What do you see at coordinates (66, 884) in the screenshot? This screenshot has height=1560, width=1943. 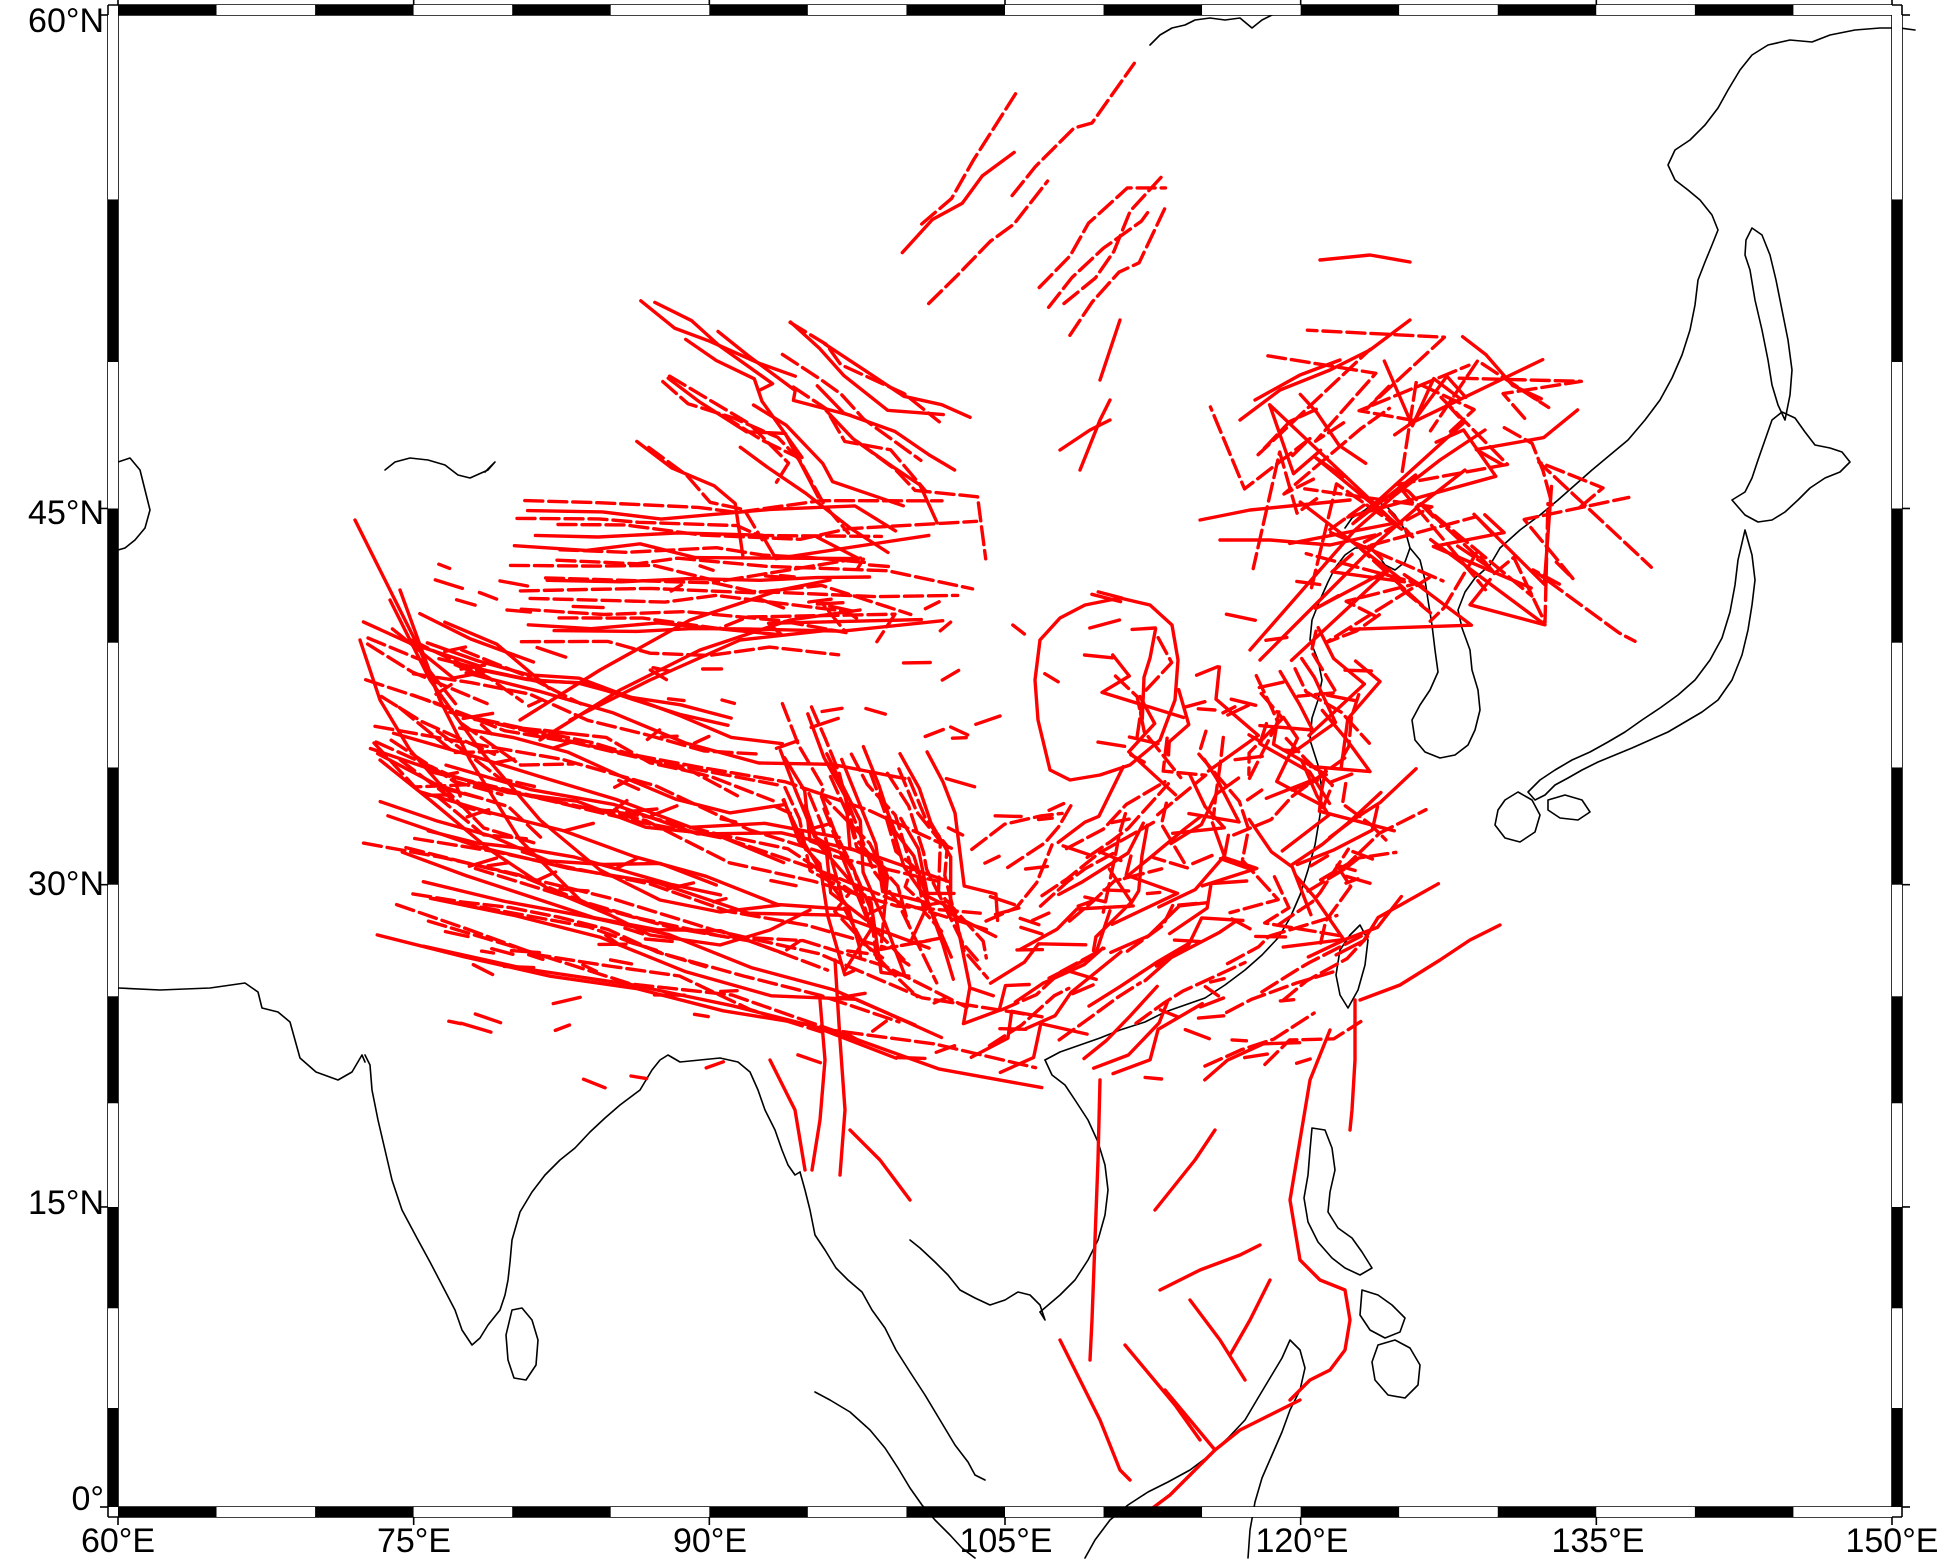 I see `y-tick-label-30n: 30°N` at bounding box center [66, 884].